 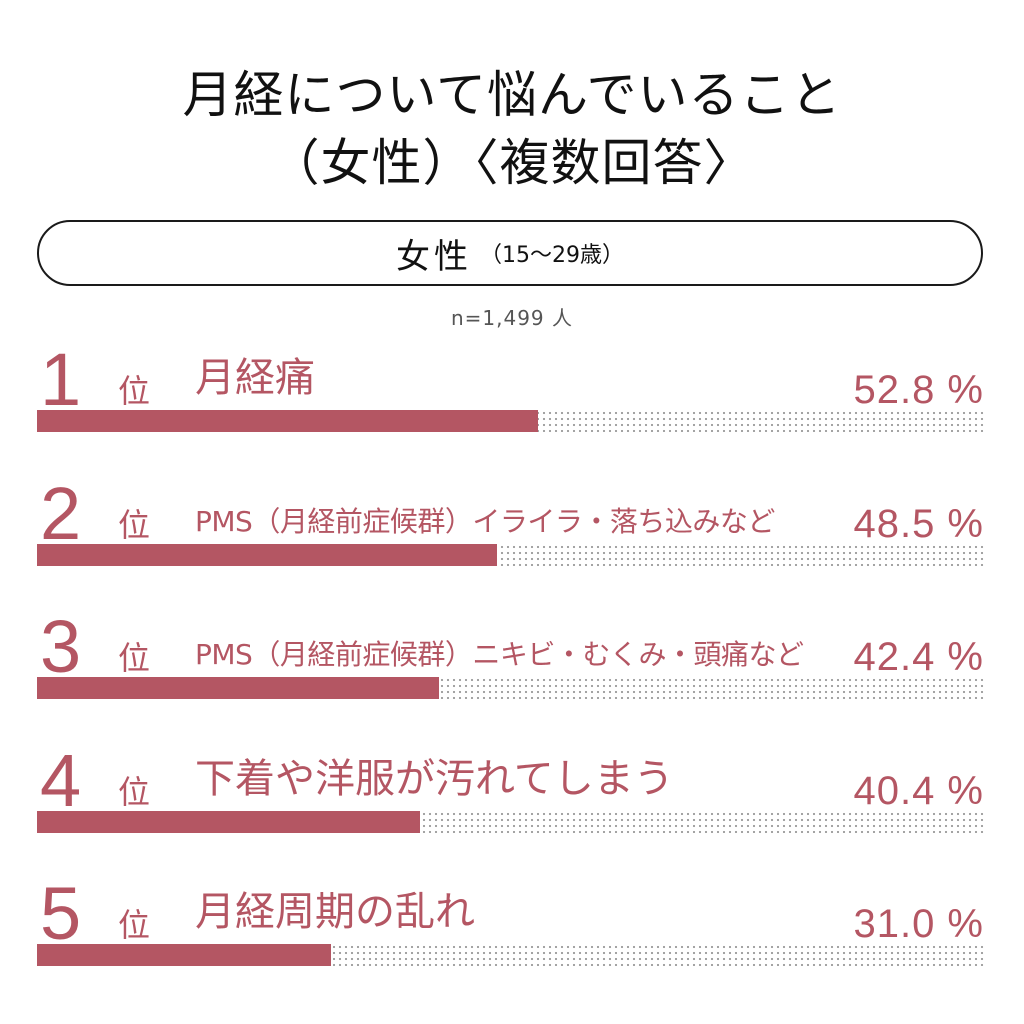 What do you see at coordinates (434, 256) in the screenshot?
I see `group-label: 女性` at bounding box center [434, 256].